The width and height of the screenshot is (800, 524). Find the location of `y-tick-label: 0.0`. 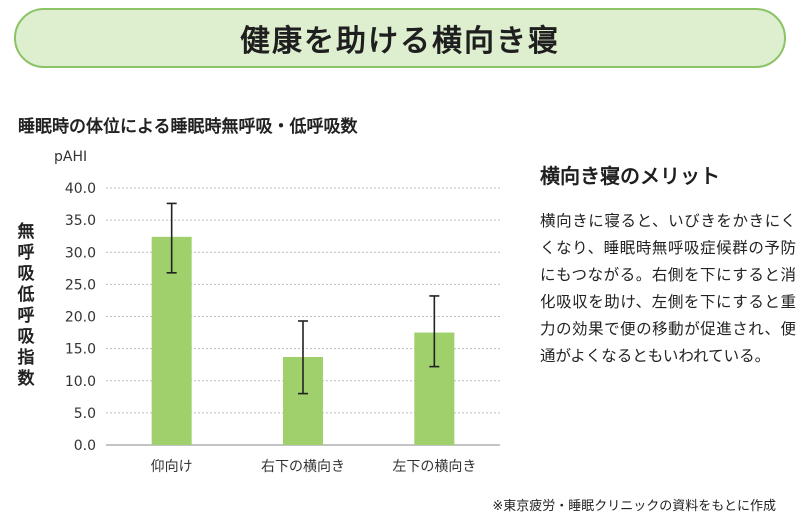

y-tick-label: 0.0 is located at coordinates (85, 446).